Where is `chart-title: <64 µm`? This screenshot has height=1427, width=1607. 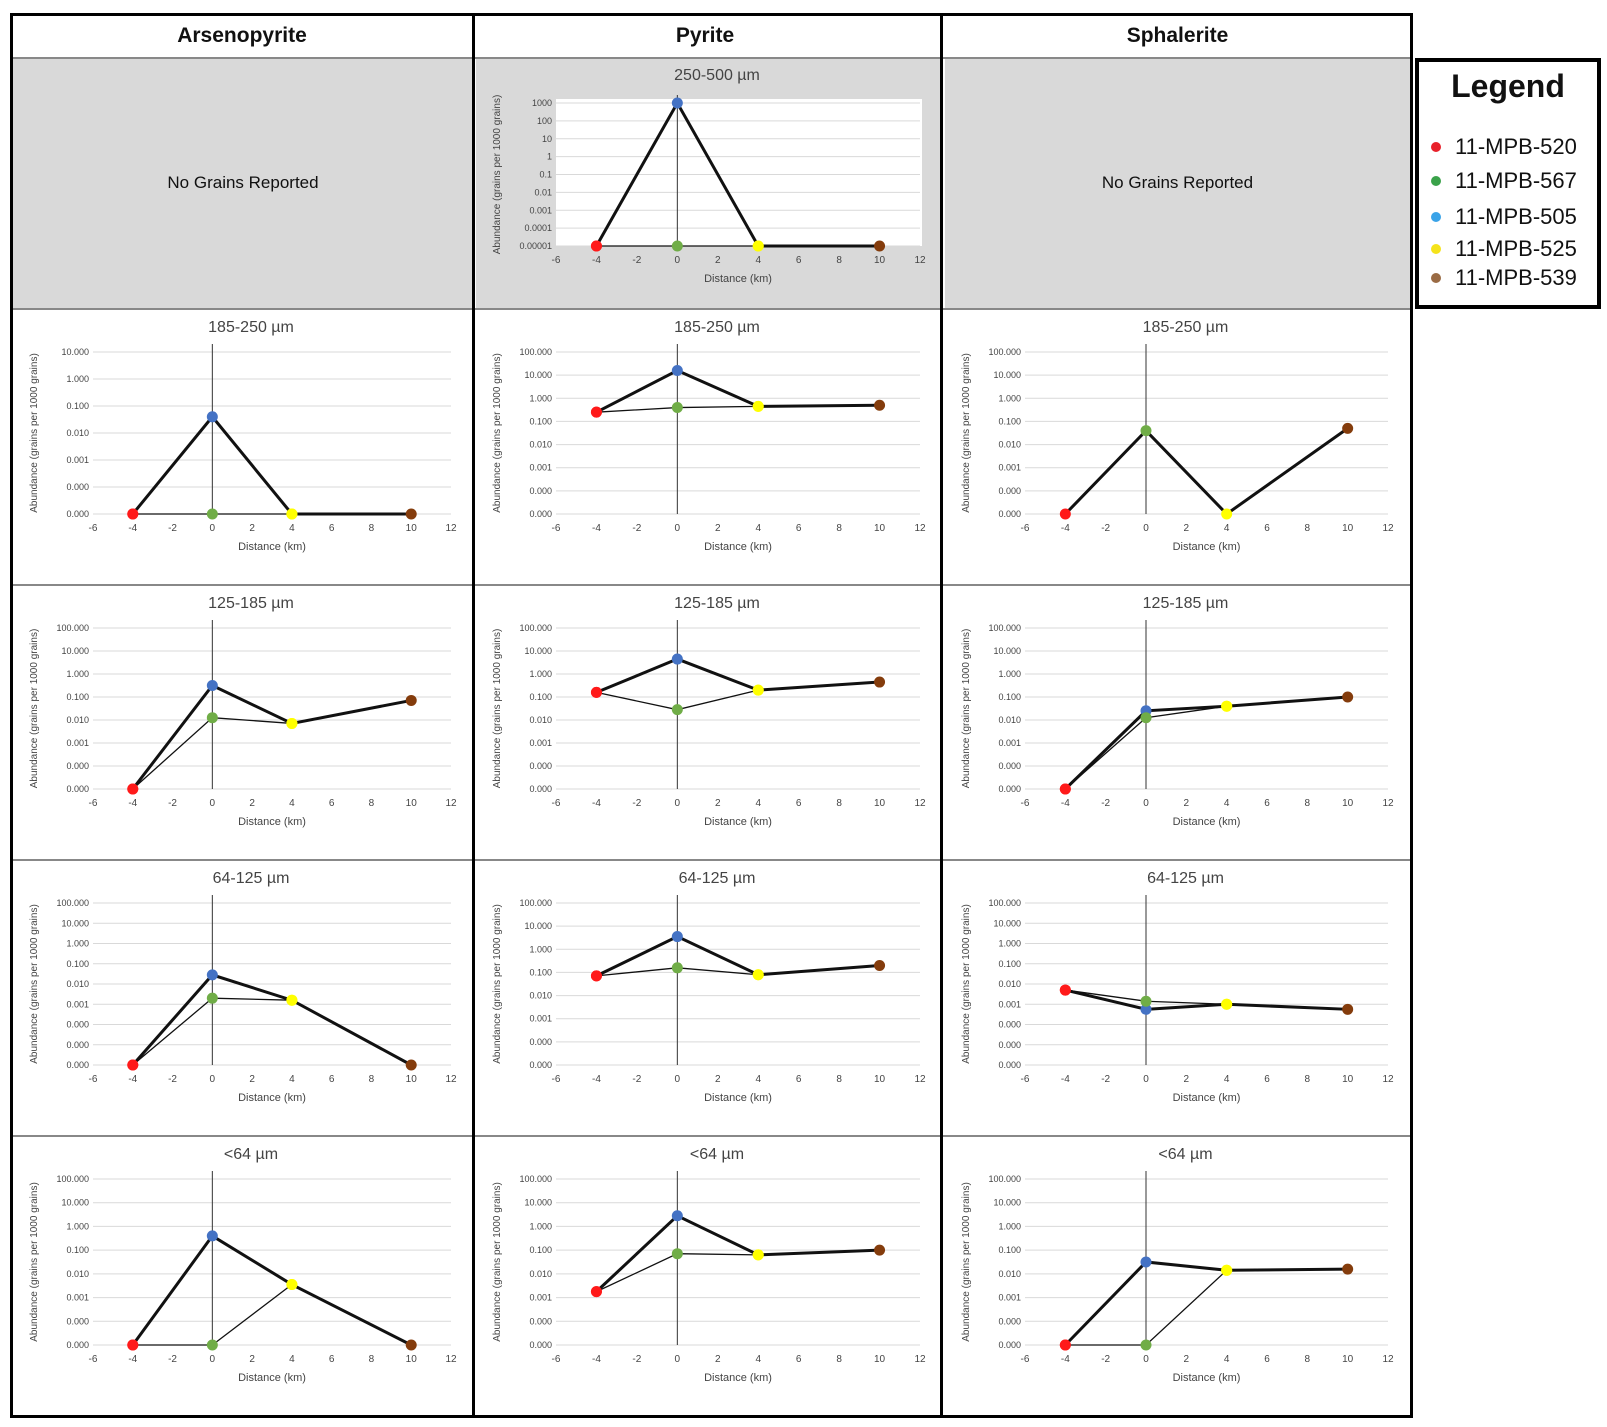
chart-title: <64 µm is located at coordinates (251, 1154).